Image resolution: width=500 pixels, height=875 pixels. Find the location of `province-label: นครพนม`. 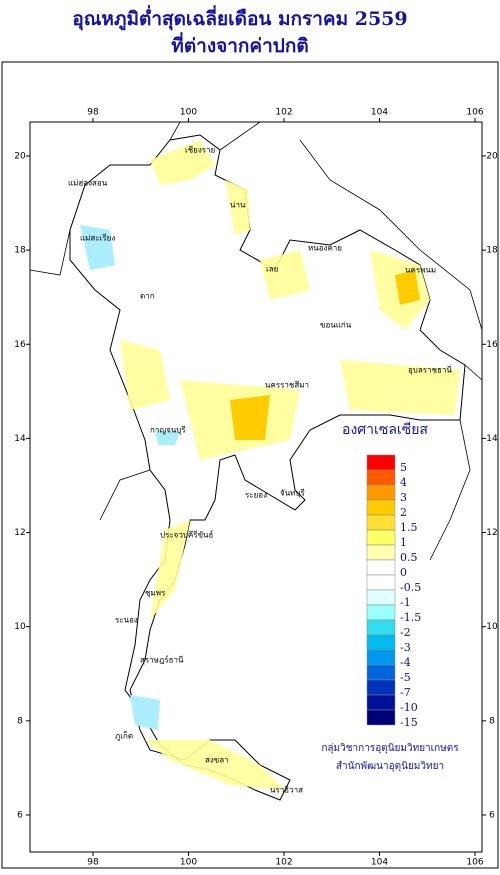

province-label: นครพนม is located at coordinates (420, 270).